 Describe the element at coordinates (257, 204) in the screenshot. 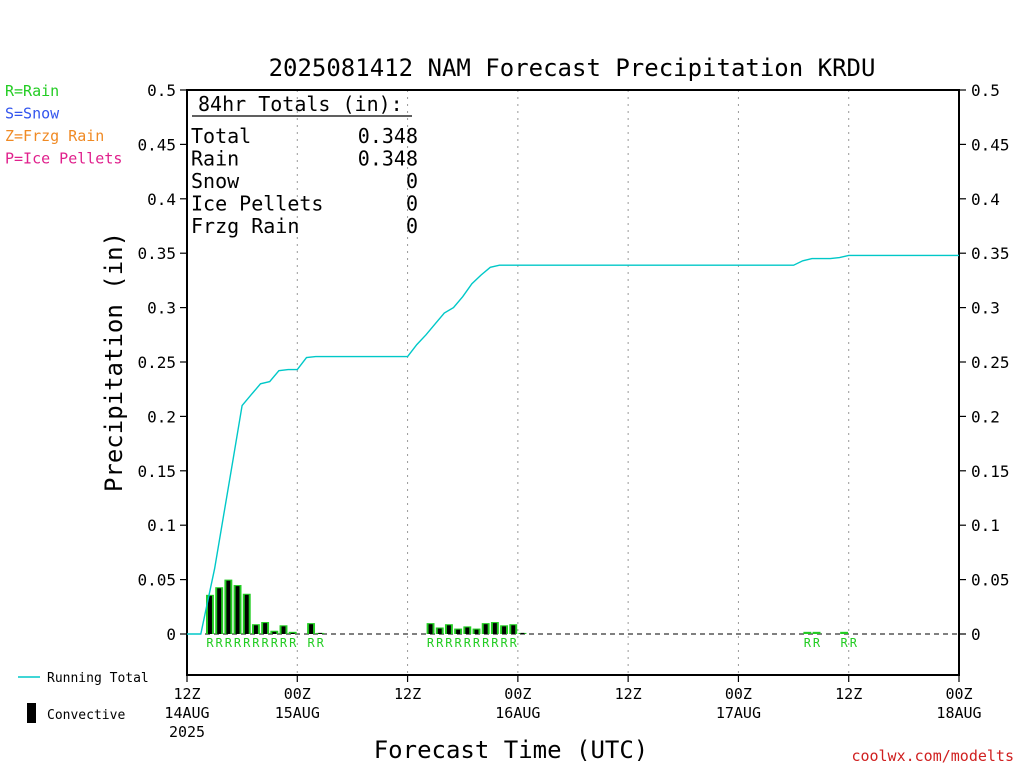

I see `totals-row-label: Ice Pellets` at that location.